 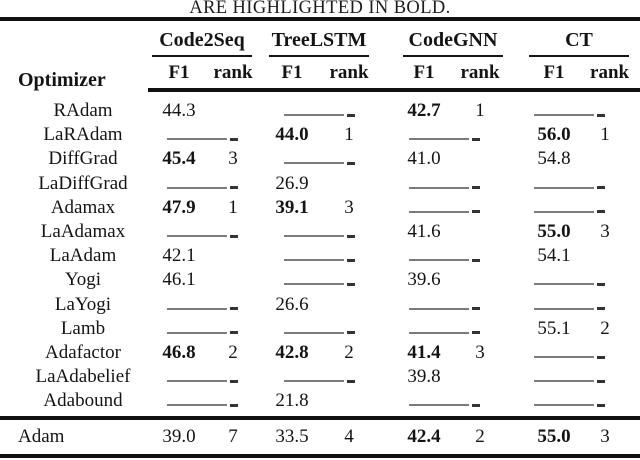 I want to click on optimizer-row-adamax: Adamax 47.9 1 39.1 3, so click(x=320, y=208).